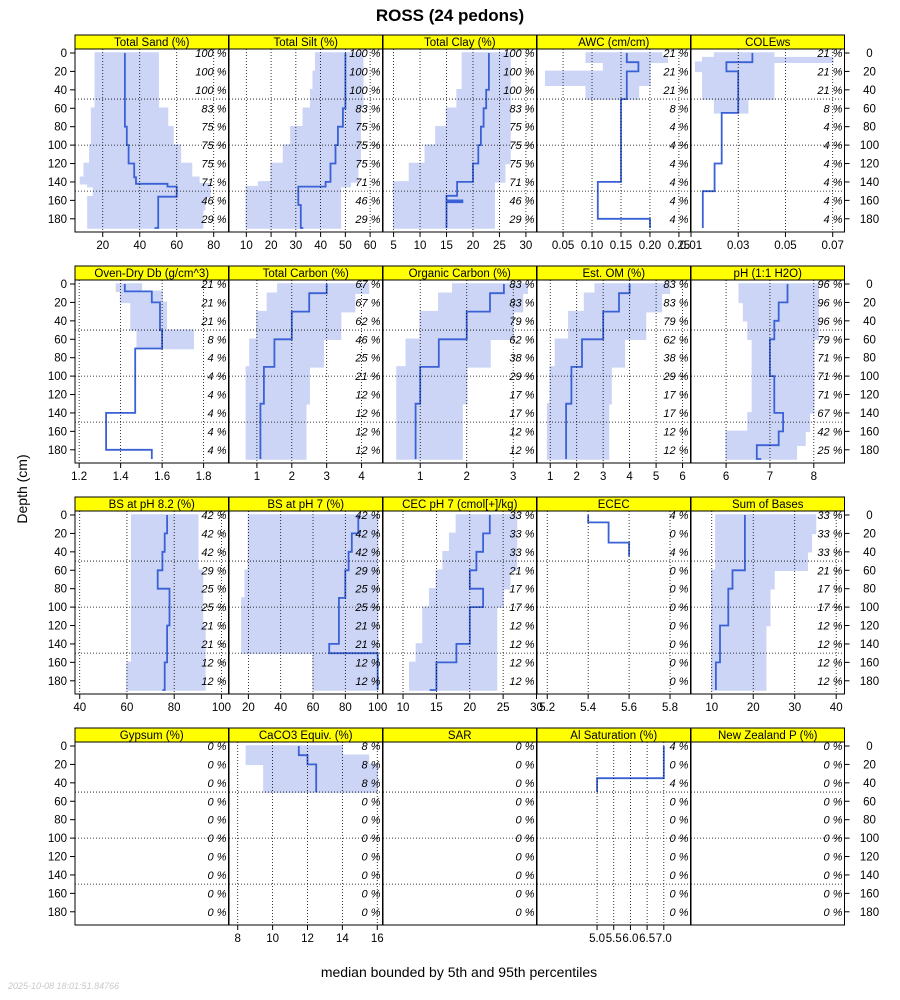 The image size is (900, 1000). I want to click on chart-title: ROSS (24 pedons), so click(450, 15).